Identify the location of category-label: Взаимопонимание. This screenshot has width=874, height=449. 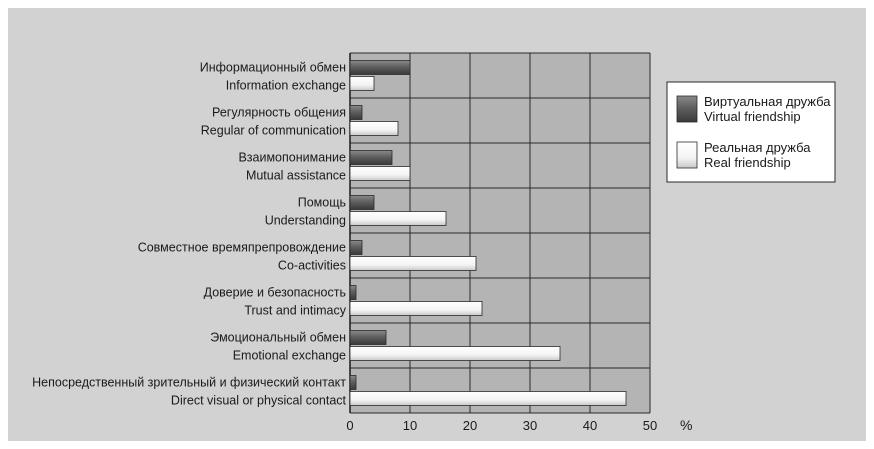
(292, 158).